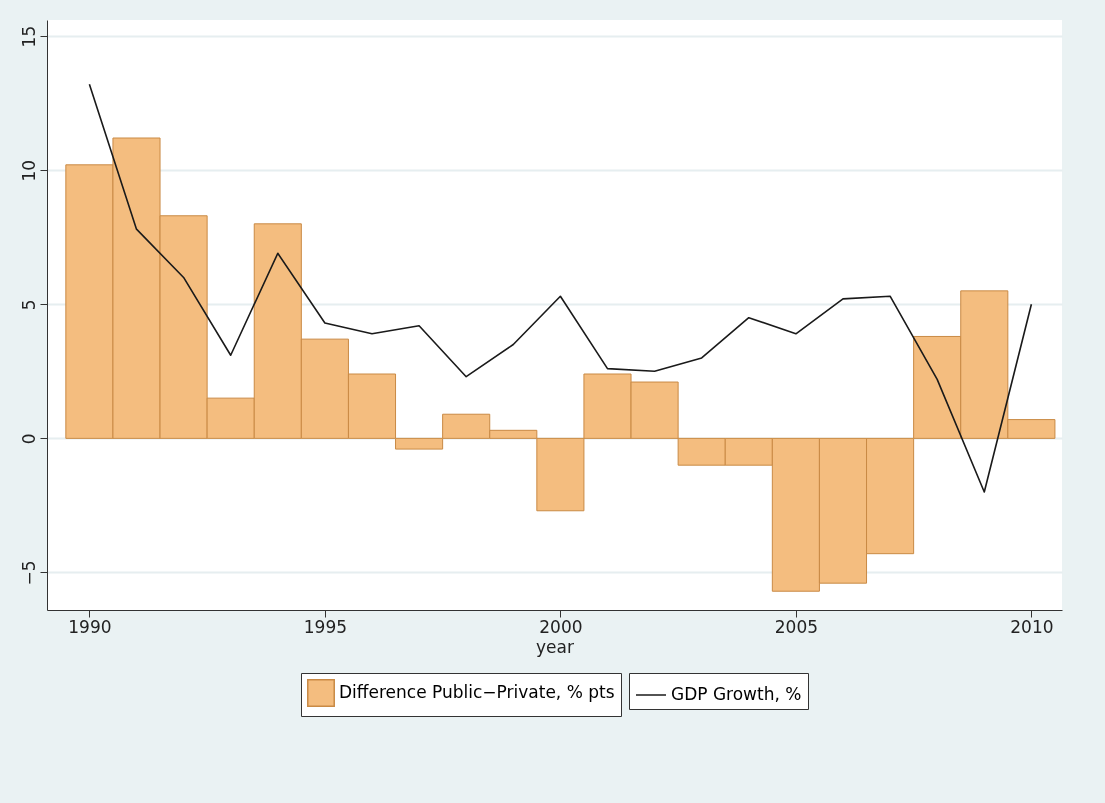 The width and height of the screenshot is (1105, 803). What do you see at coordinates (28, 305) in the screenshot?
I see `y-tick-label: 5` at bounding box center [28, 305].